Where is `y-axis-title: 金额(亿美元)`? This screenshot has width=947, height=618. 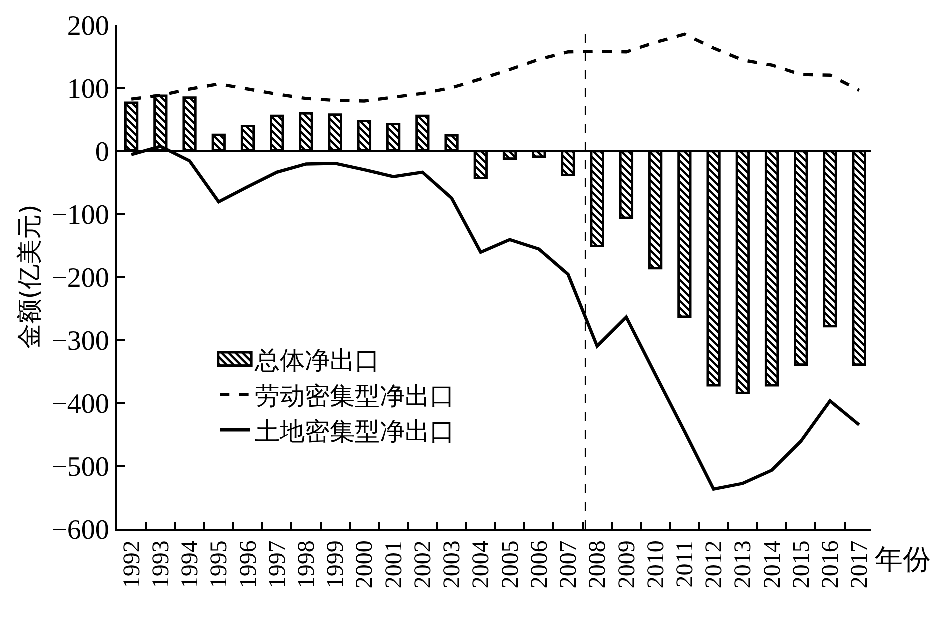
y-axis-title: 金额(亿美元) is located at coordinates (29, 277).